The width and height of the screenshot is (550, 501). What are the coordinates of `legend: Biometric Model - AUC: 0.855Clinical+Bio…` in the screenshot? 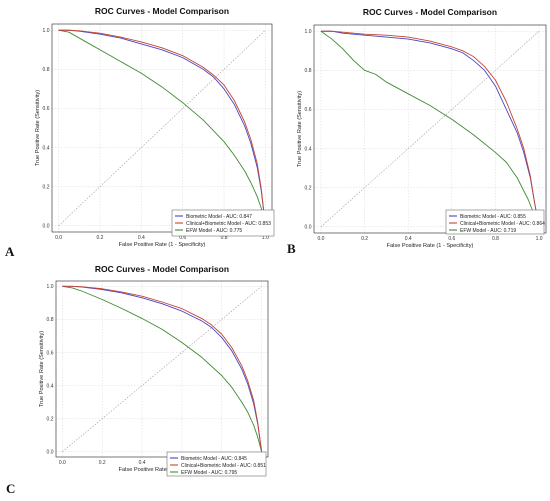 It's located at (495, 222).